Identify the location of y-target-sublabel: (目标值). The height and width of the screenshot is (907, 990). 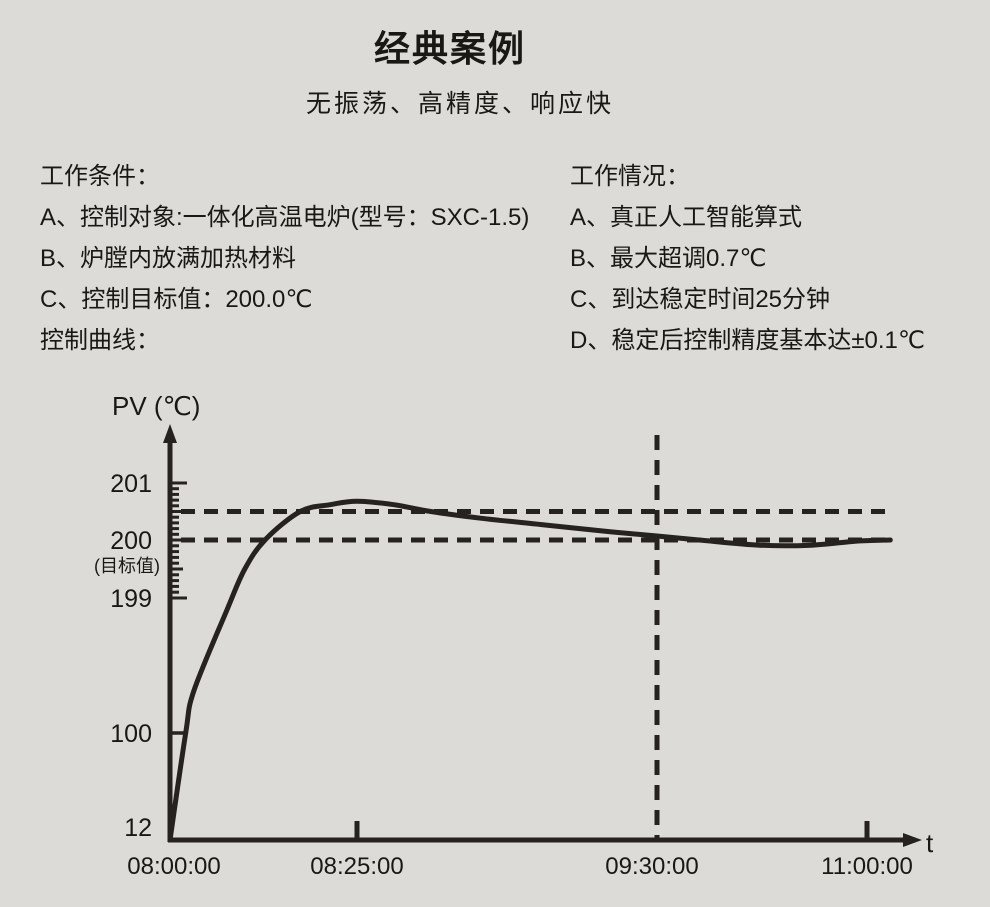
(127, 566).